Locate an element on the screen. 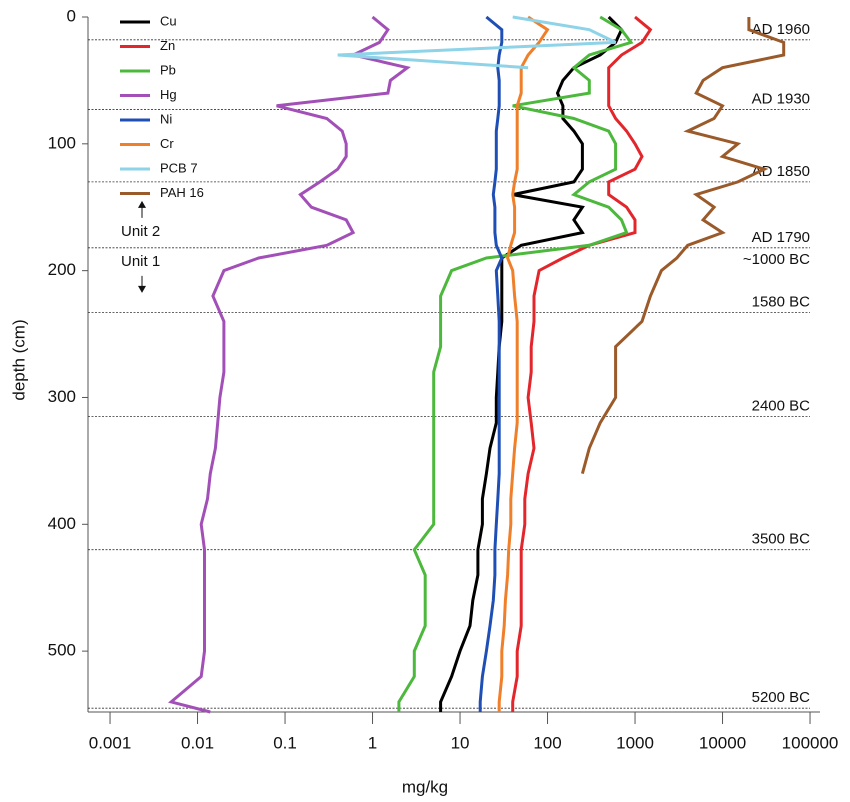 This screenshot has height=802, width=850. legend-label: Hg is located at coordinates (168, 94).